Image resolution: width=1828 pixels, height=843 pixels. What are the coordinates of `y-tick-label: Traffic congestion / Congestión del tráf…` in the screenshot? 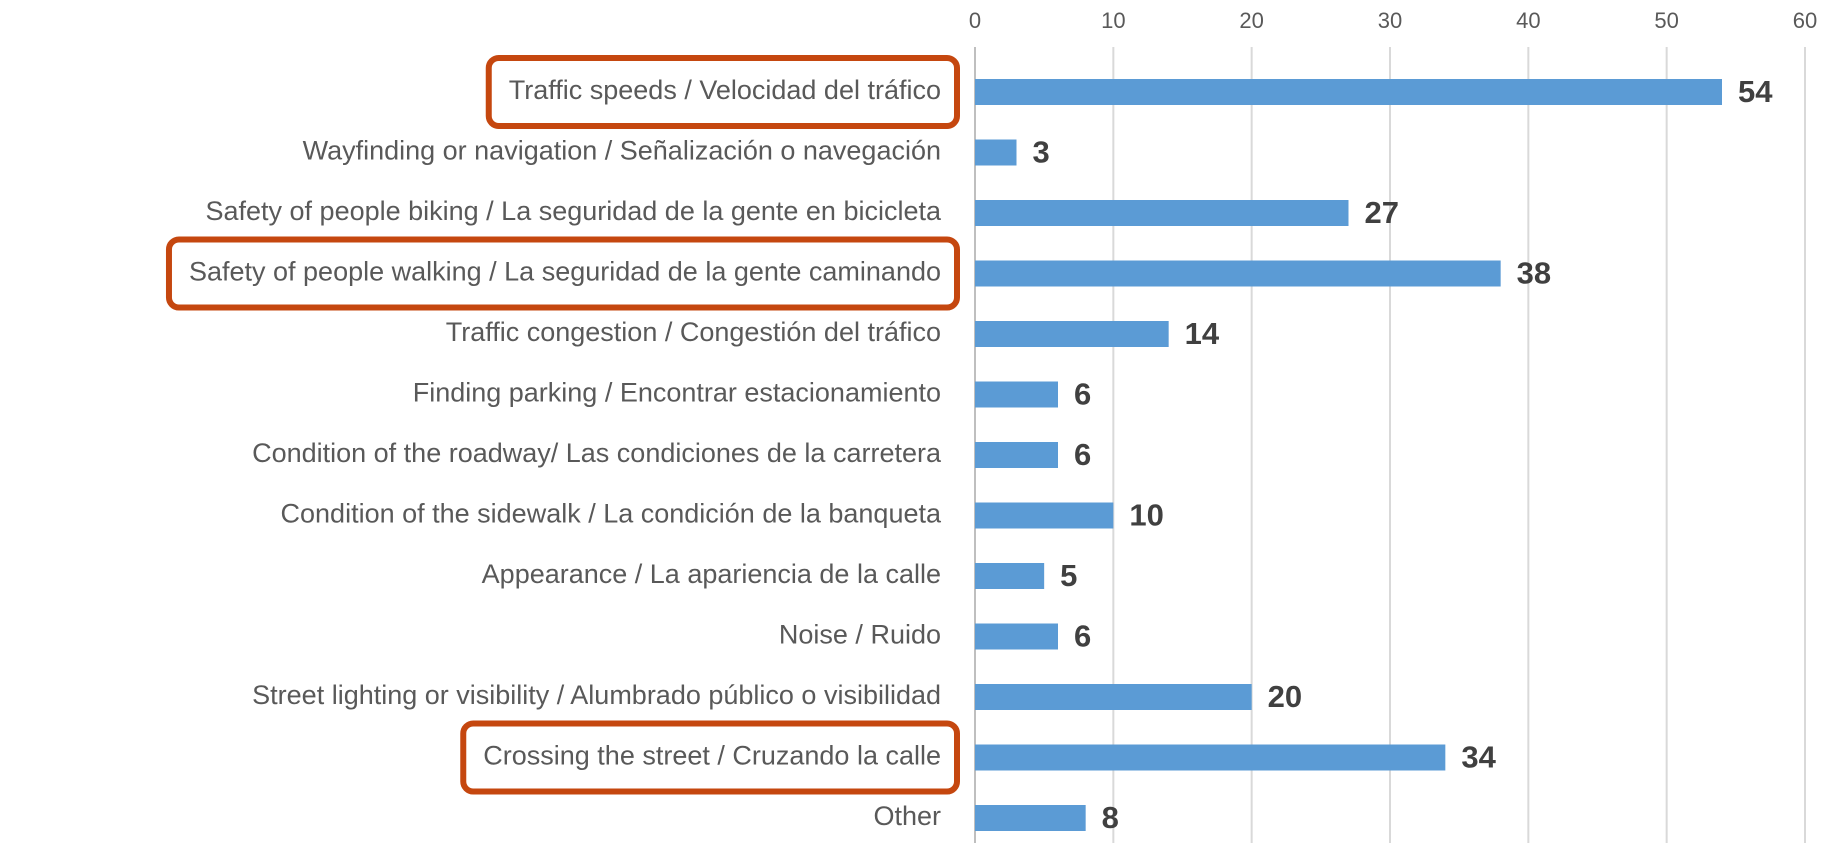 It's located at (693, 332).